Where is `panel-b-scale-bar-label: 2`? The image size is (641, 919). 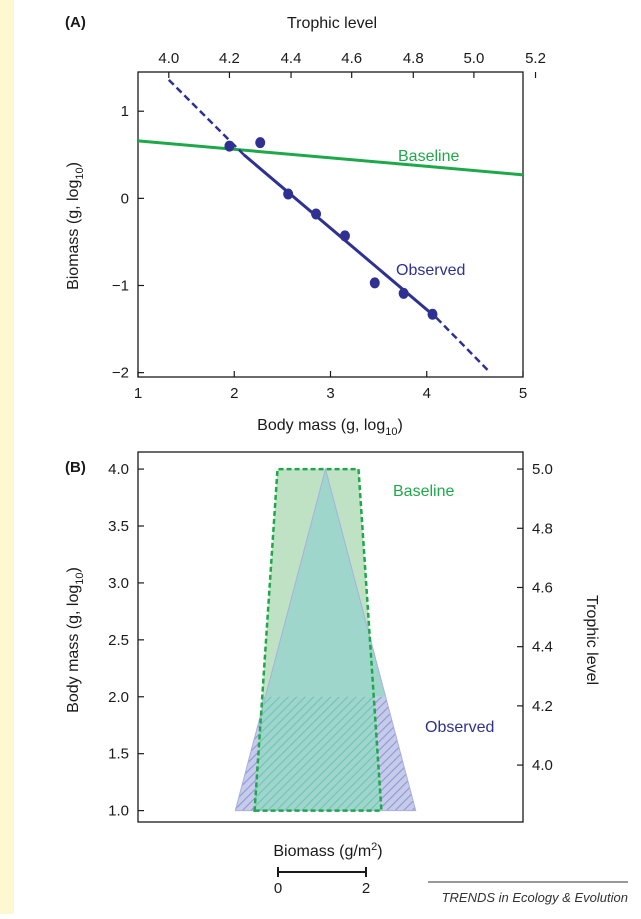
panel-b-scale-bar-label: 2 is located at coordinates (366, 888).